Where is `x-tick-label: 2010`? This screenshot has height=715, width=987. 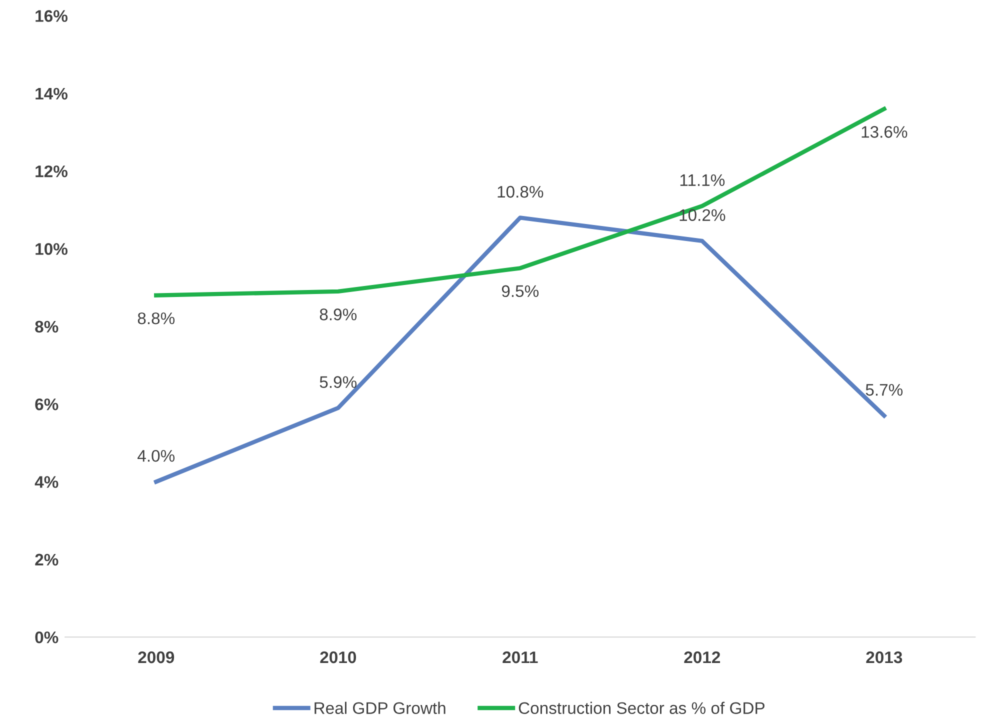
x-tick-label: 2010 is located at coordinates (338, 657).